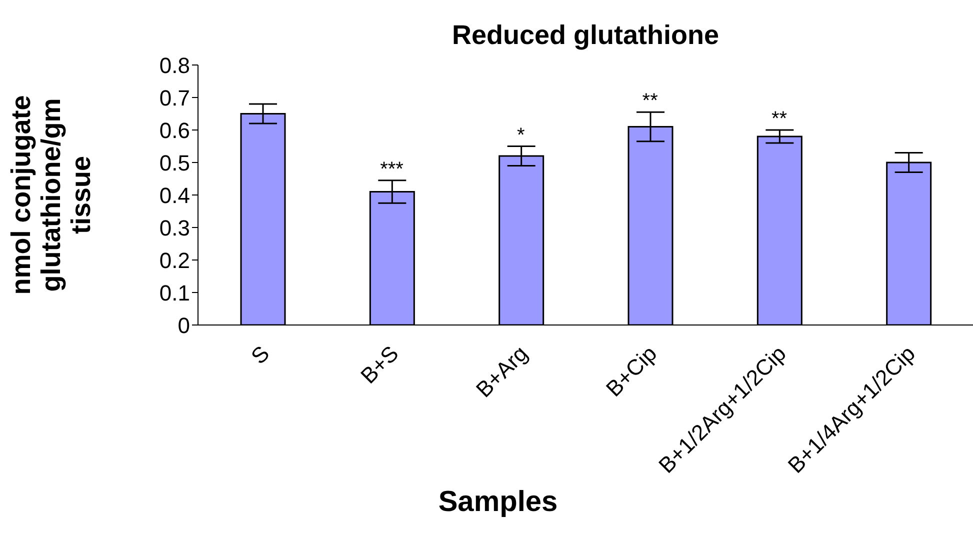  Describe the element at coordinates (174, 130) in the screenshot. I see `y-tick-label: 0.6` at that location.